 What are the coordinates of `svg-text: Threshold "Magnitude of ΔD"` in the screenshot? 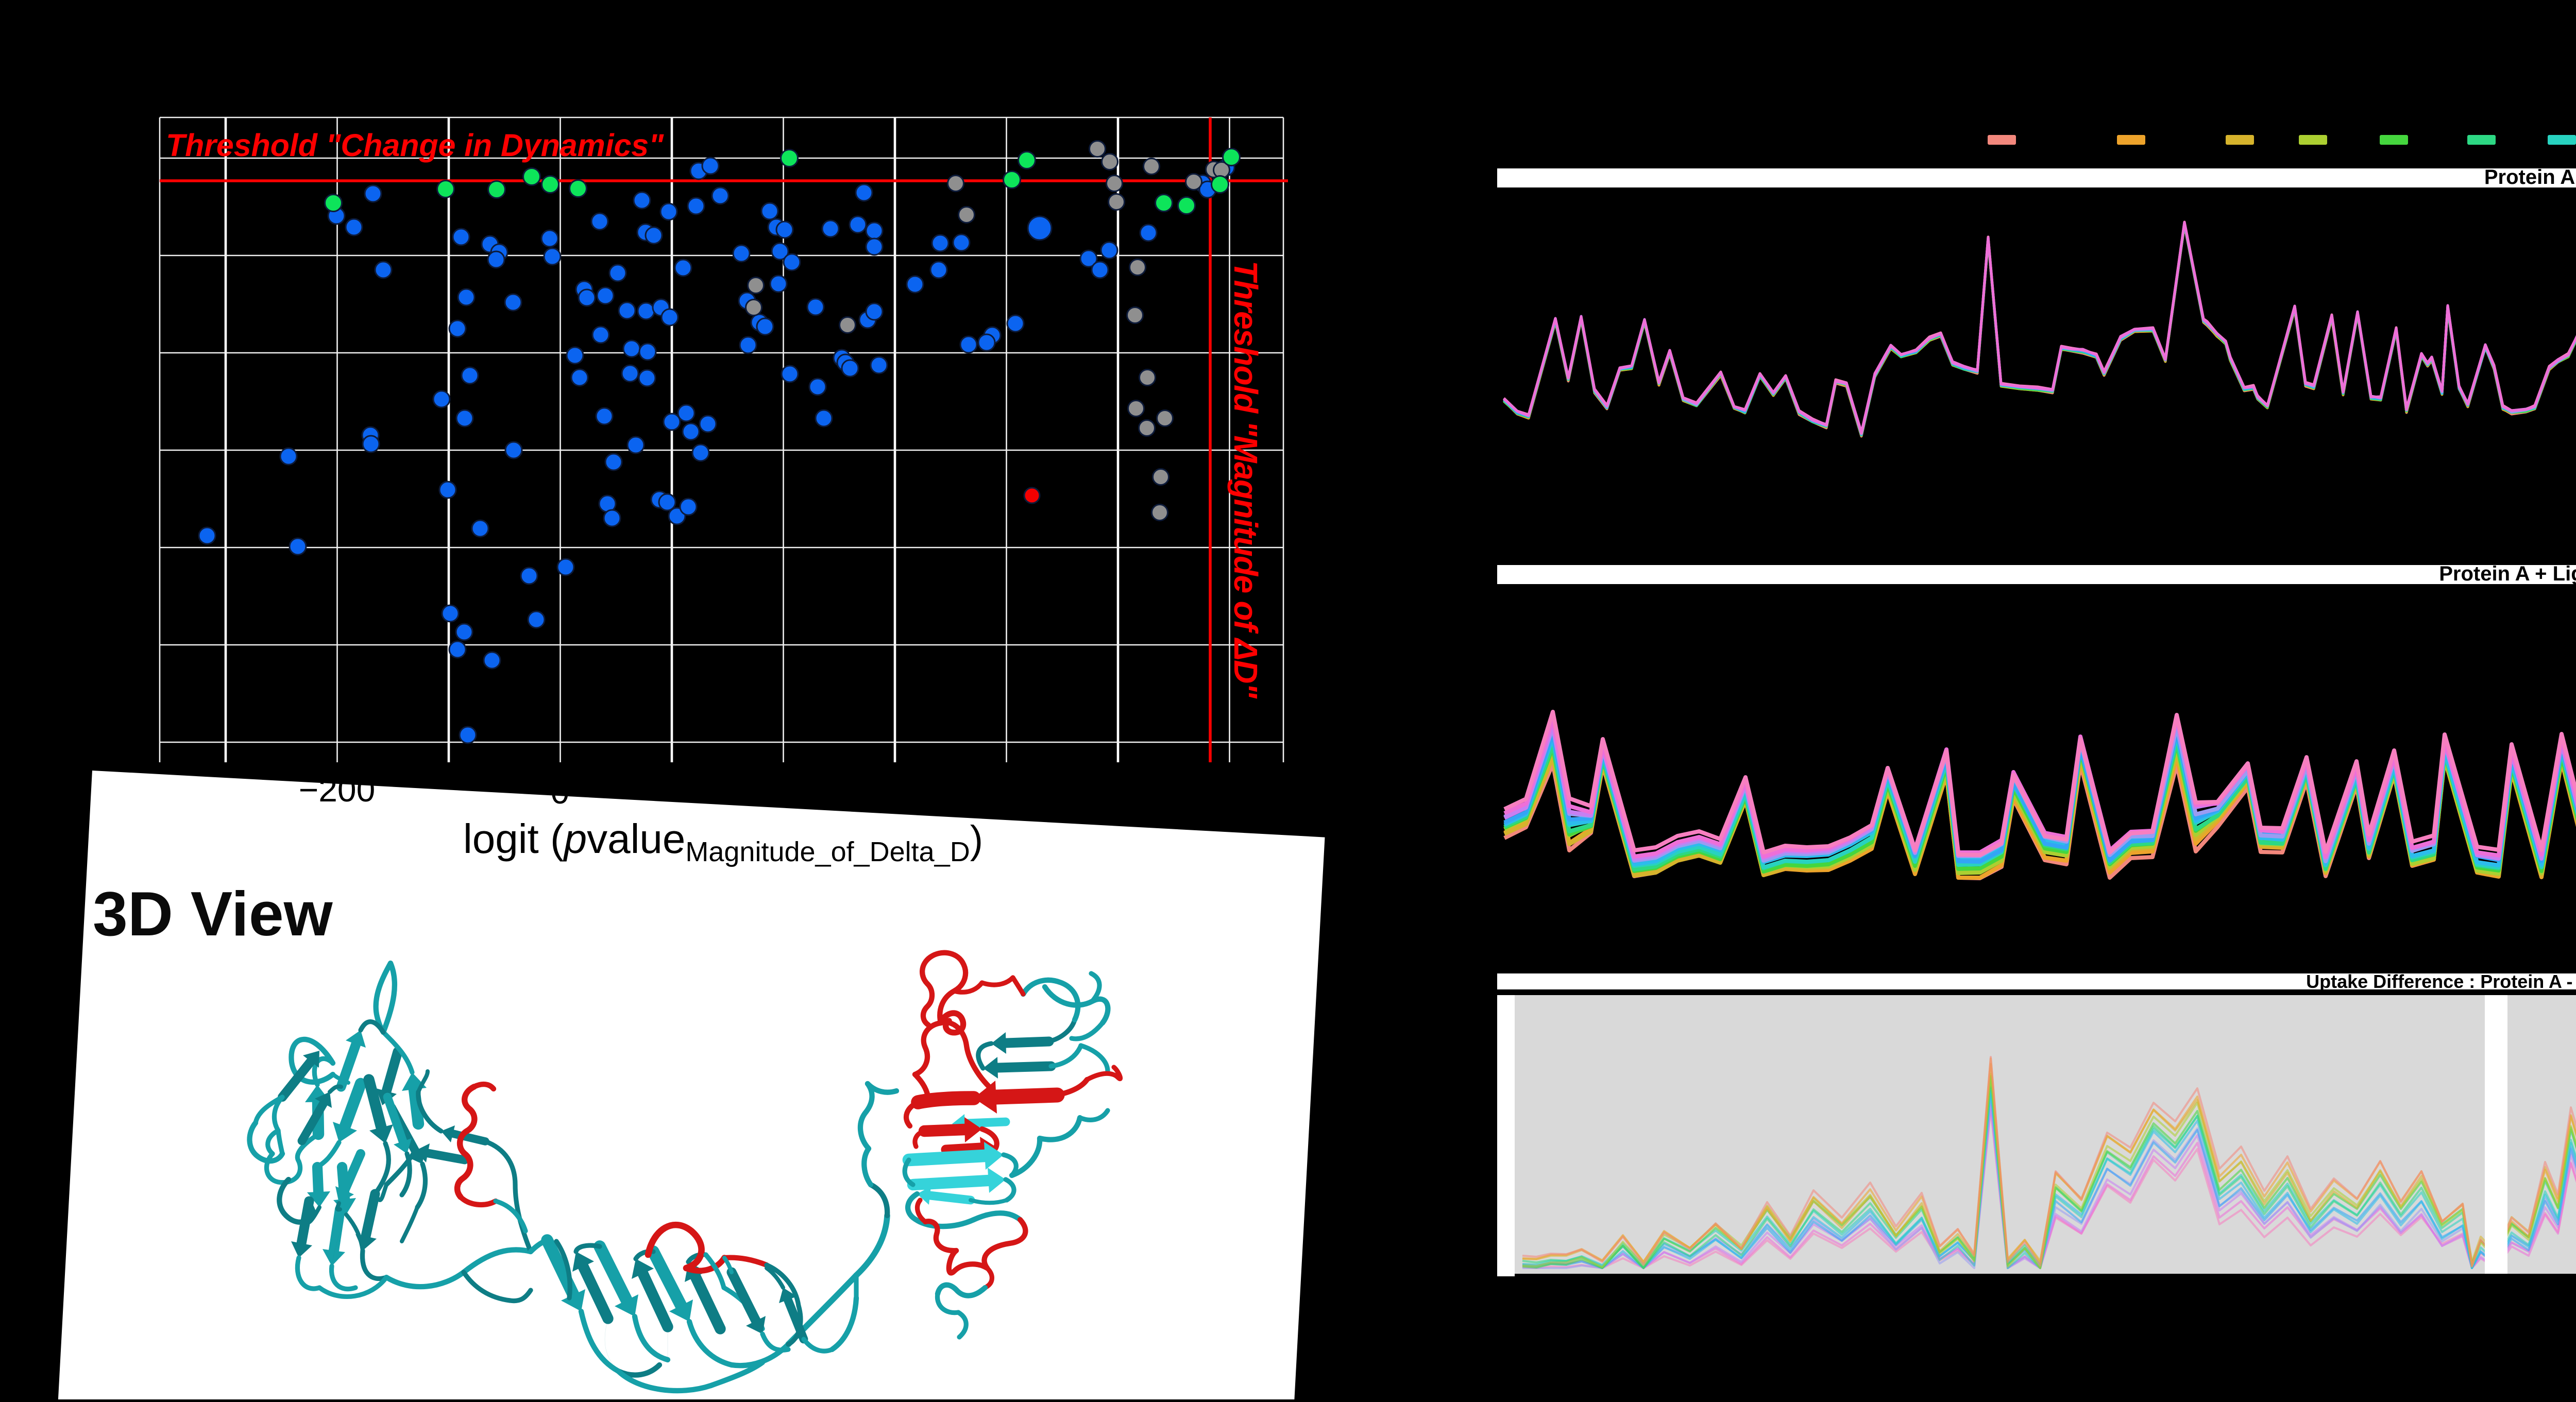 It's located at (1245, 480).